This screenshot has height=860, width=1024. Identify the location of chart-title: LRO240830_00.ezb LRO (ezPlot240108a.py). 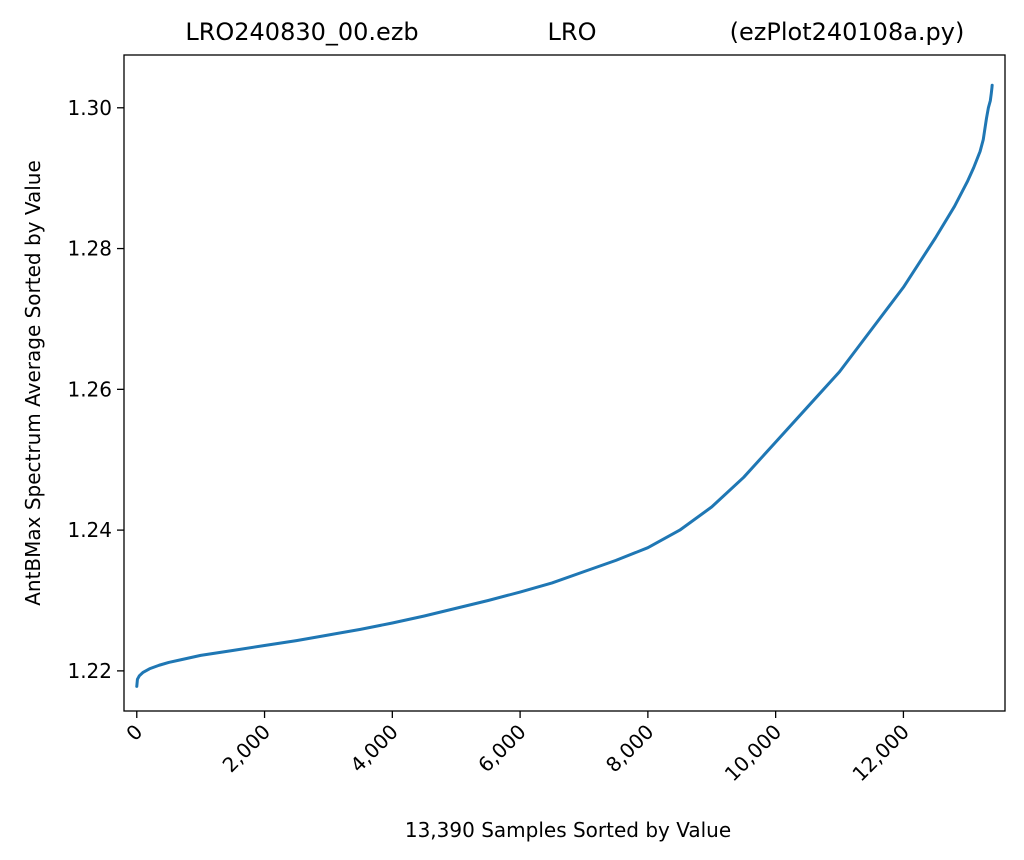
(574, 32).